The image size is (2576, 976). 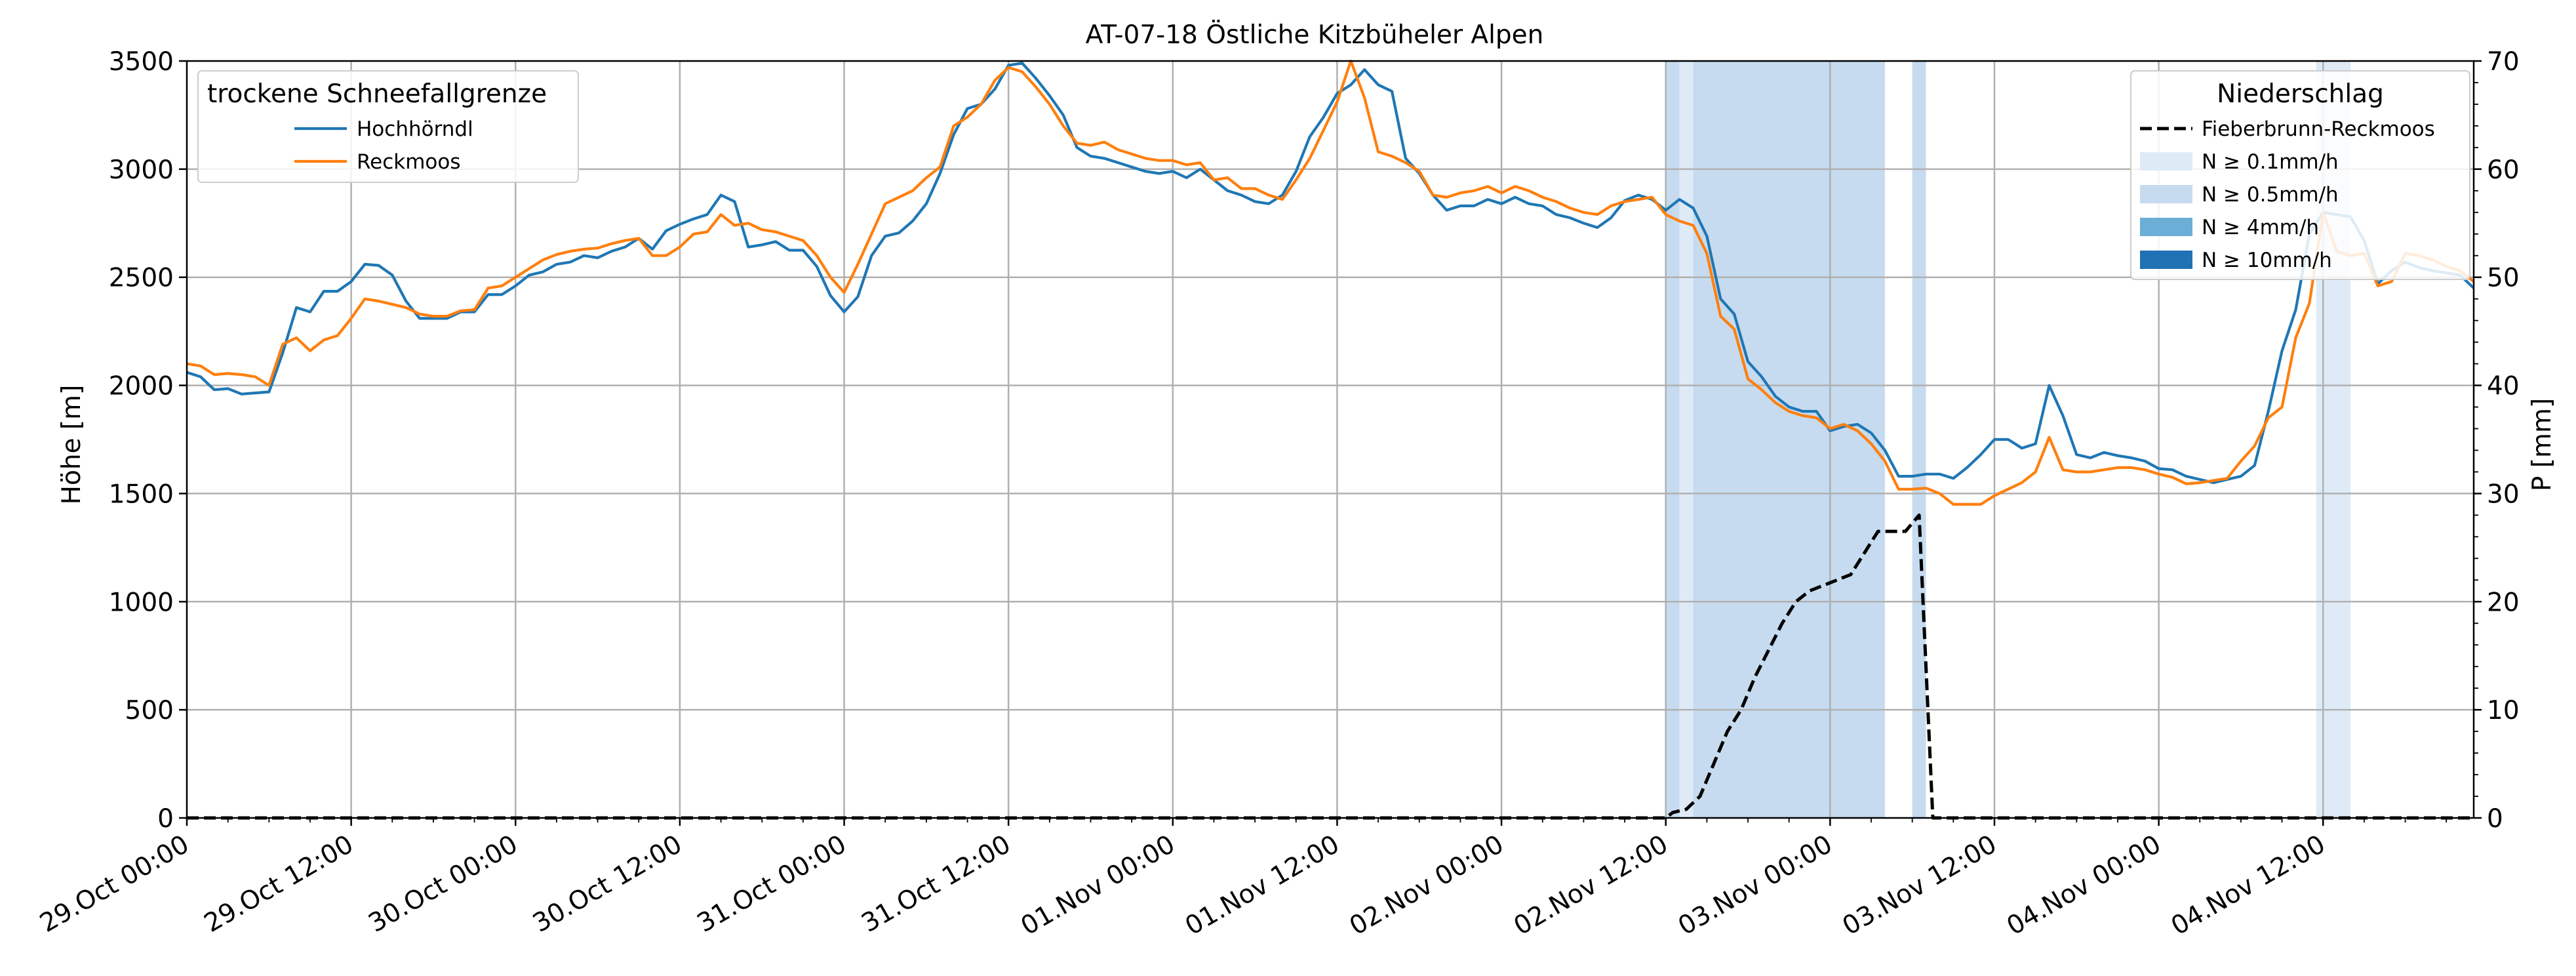 I want to click on y-tick-label-right-3: 30, so click(x=2503, y=494).